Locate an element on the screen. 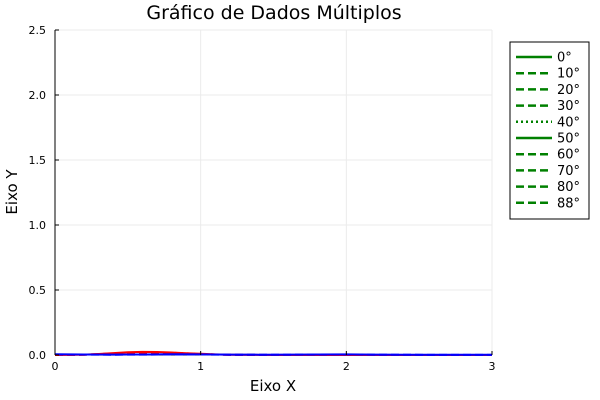  y-tick-label: 0.0 is located at coordinates (38, 355).